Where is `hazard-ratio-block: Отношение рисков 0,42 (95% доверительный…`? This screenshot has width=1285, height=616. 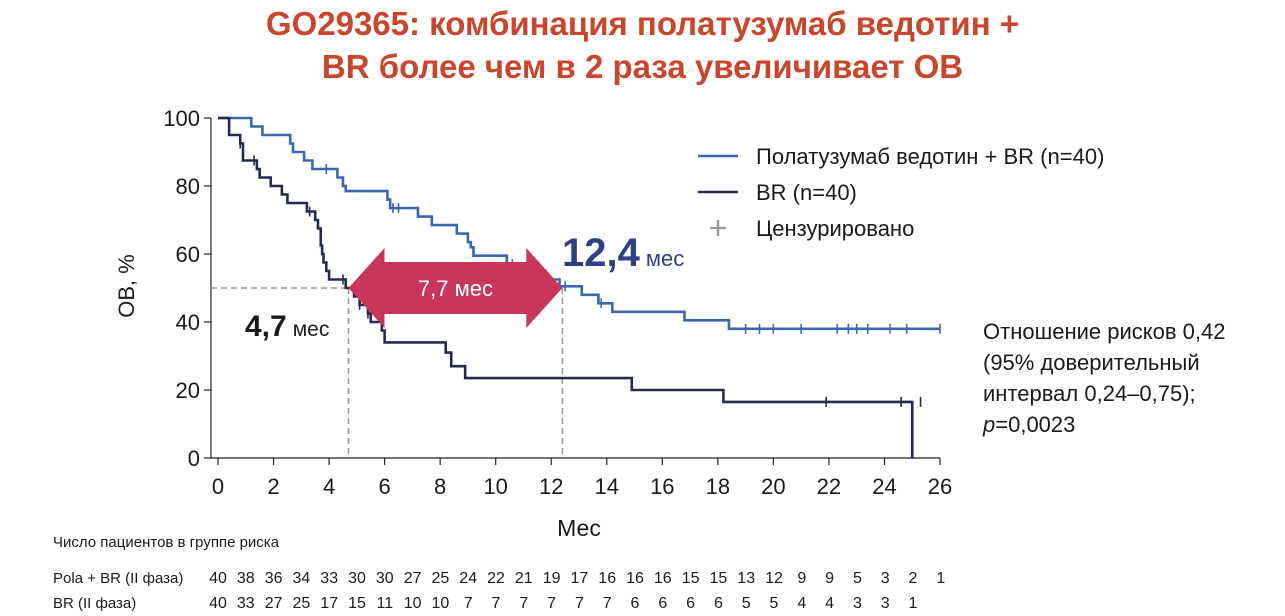 hazard-ratio-block: Отношение рисков 0,42 (95% доверительный… is located at coordinates (1104, 378).